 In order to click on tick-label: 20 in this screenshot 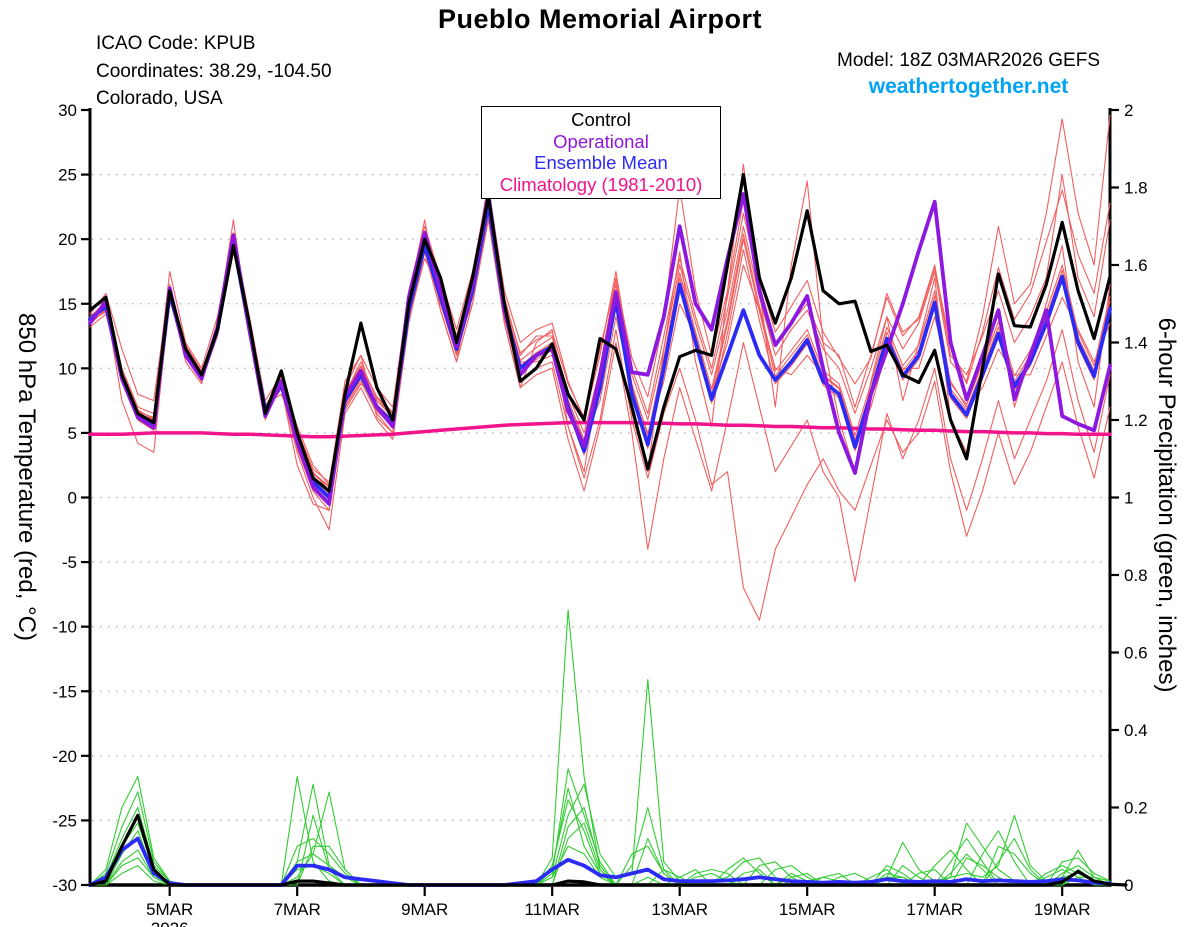, I will do `click(67, 239)`.